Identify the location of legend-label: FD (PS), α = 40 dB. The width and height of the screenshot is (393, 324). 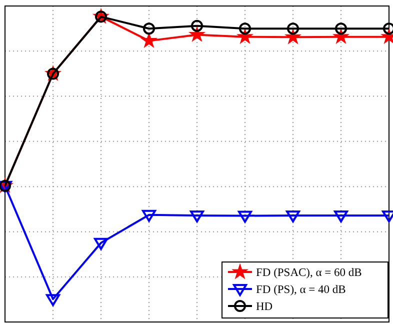
(301, 290).